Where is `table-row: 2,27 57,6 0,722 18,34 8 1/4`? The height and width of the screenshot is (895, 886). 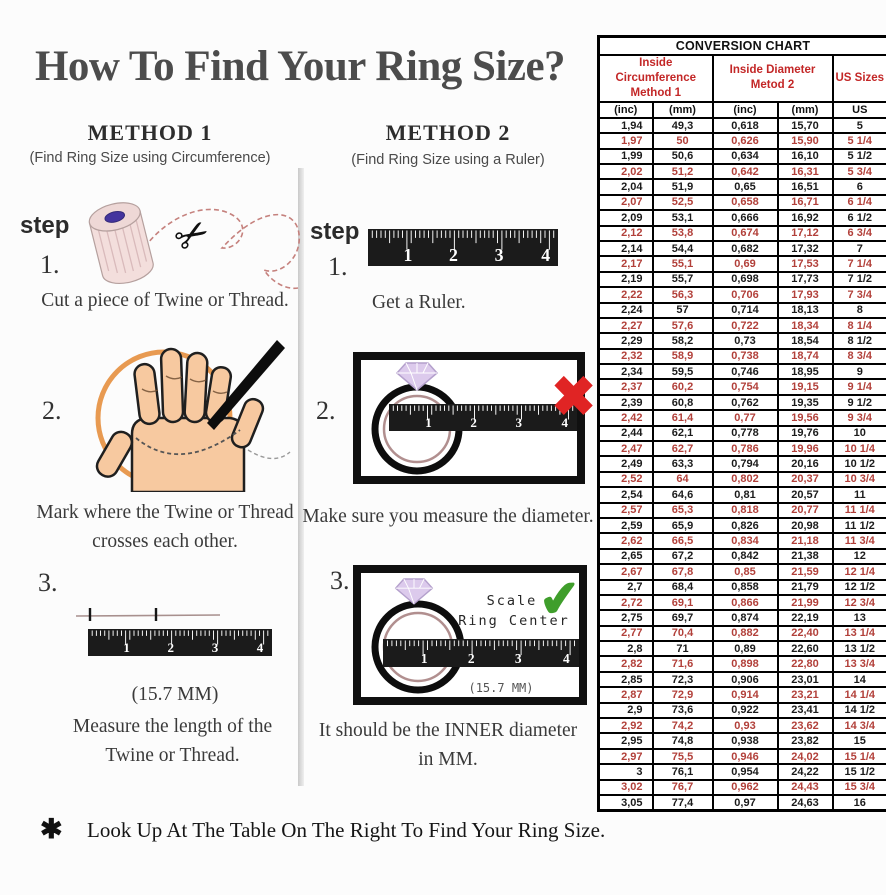
table-row: 2,27 57,6 0,722 18,34 8 1/4 is located at coordinates (741, 325).